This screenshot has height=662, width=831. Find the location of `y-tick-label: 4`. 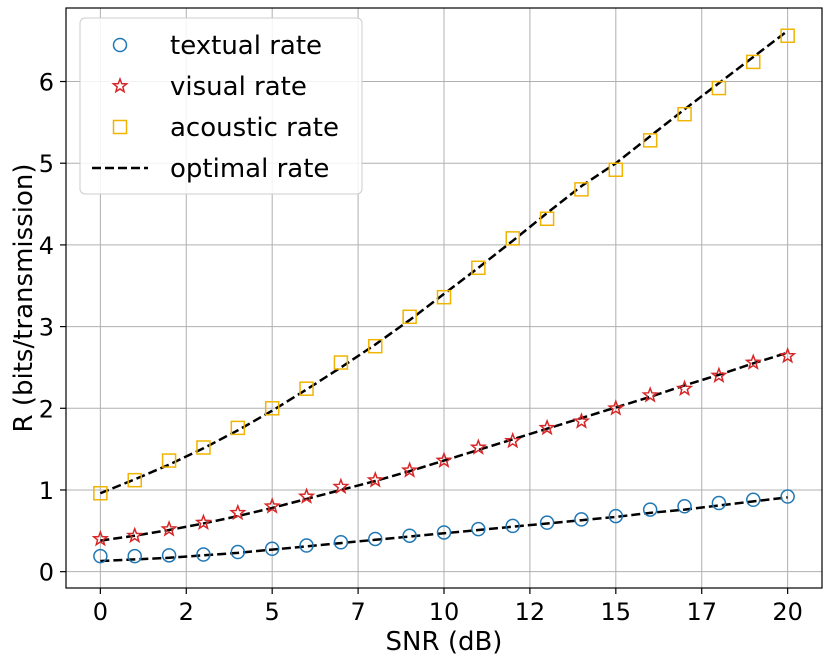

y-tick-label: 4 is located at coordinates (46, 246).